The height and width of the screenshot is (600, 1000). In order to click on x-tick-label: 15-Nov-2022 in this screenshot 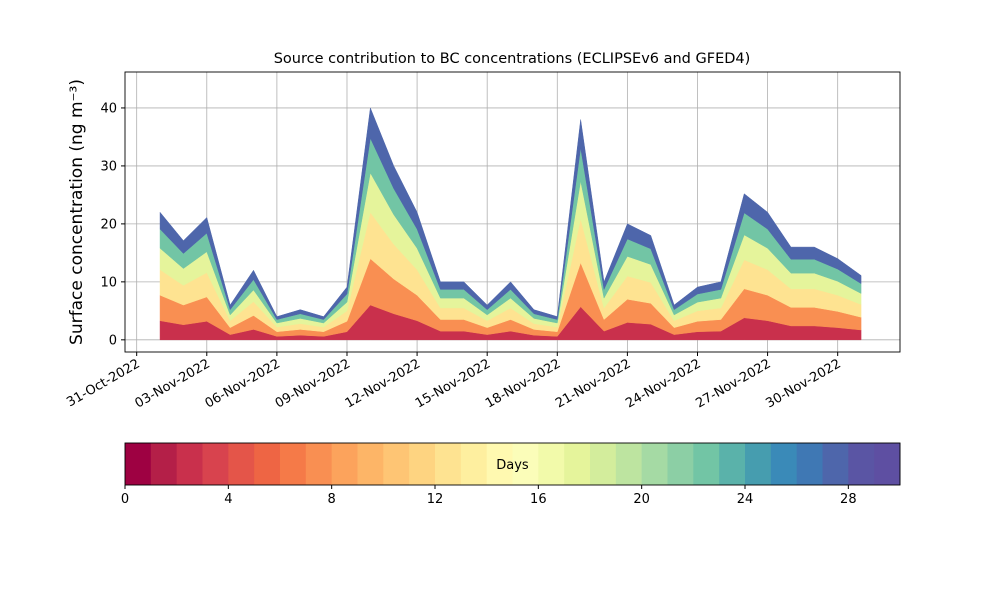, I will do `click(453, 383)`.